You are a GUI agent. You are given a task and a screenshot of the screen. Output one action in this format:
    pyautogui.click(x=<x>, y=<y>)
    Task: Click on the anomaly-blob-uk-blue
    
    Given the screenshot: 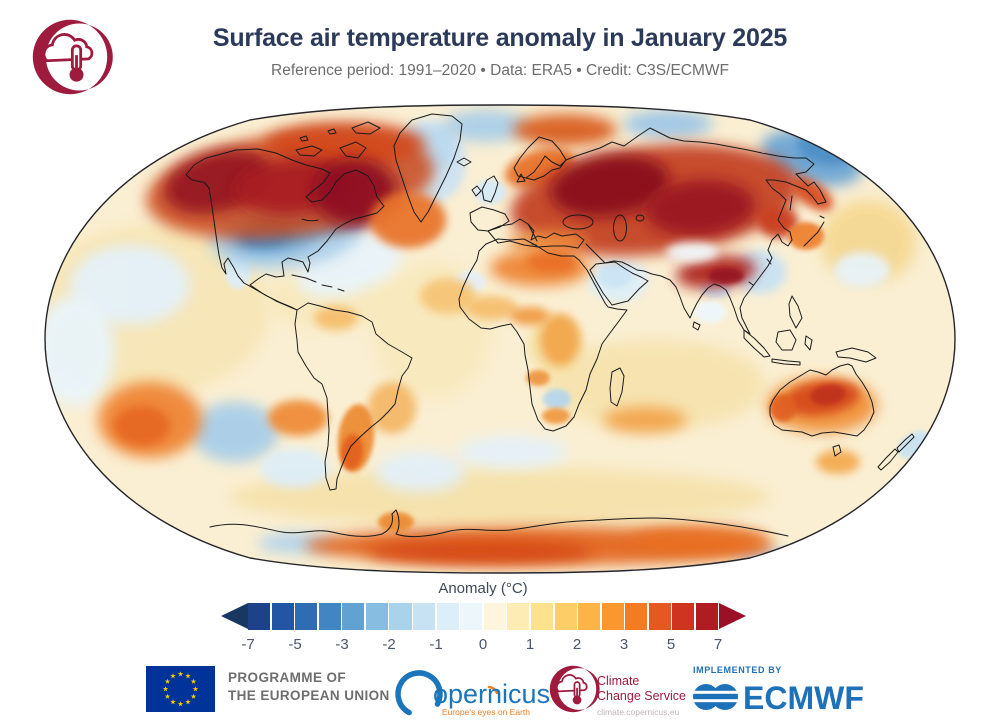 What is the action you would take?
    pyautogui.click(x=490, y=192)
    